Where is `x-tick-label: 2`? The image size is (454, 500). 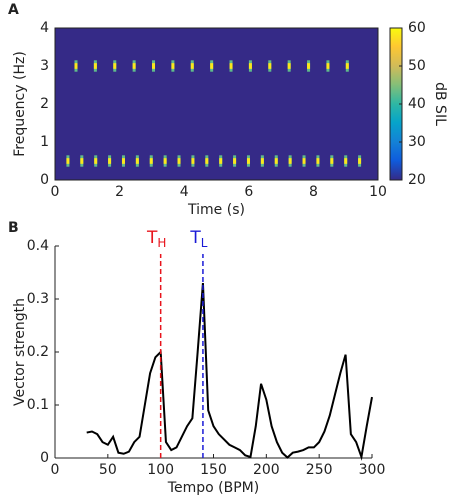
x-tick-label: 2 is located at coordinates (119, 192).